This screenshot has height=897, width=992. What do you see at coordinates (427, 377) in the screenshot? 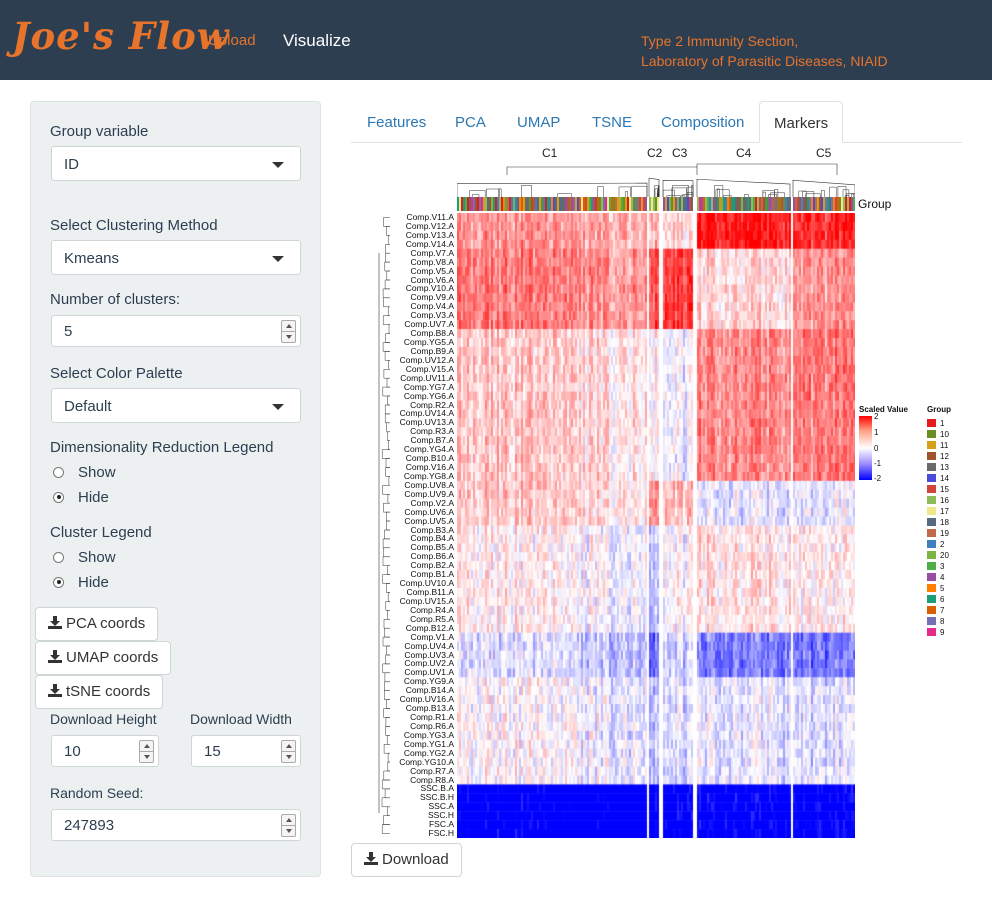
I see `heatmap-row-label: Comp.UV11.A` at bounding box center [427, 377].